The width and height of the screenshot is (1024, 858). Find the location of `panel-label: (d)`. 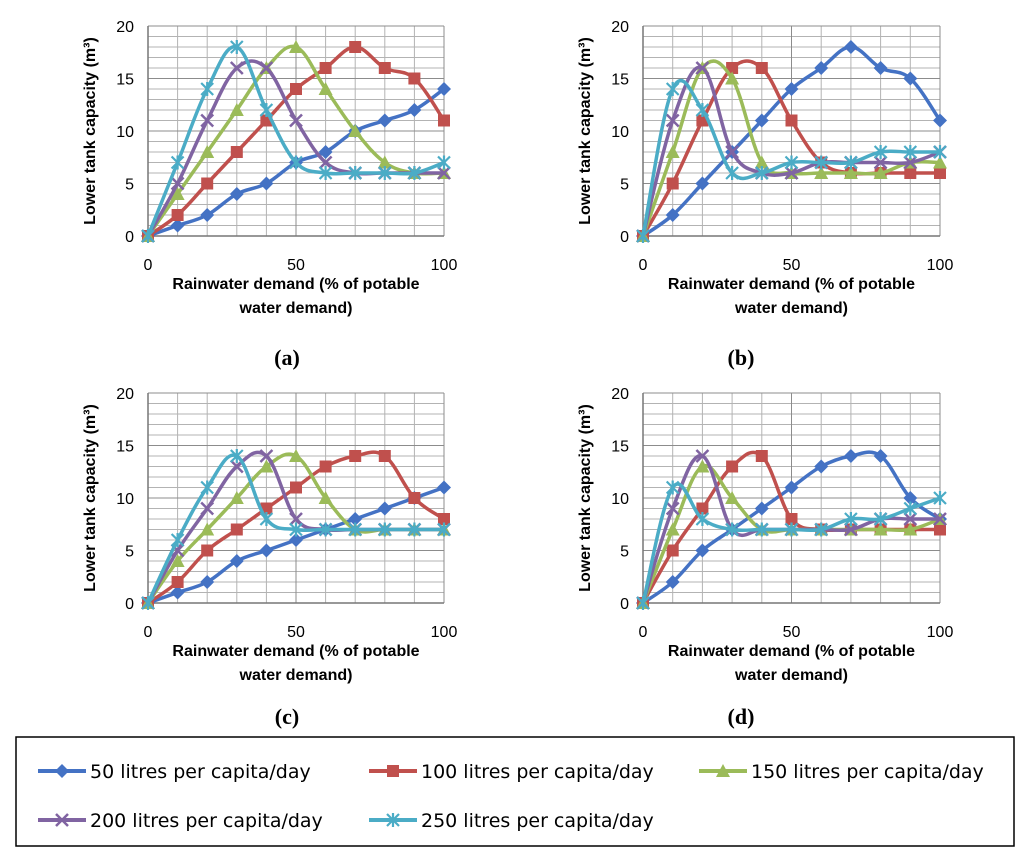

panel-label: (d) is located at coordinates (741, 716).